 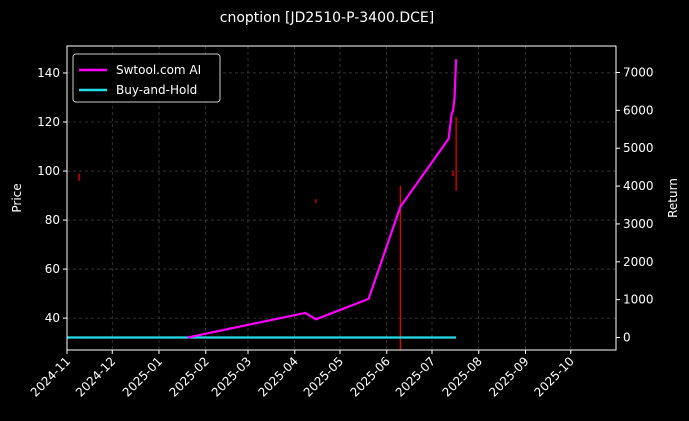 I want to click on y-right-tick-label: 0, so click(x=627, y=338).